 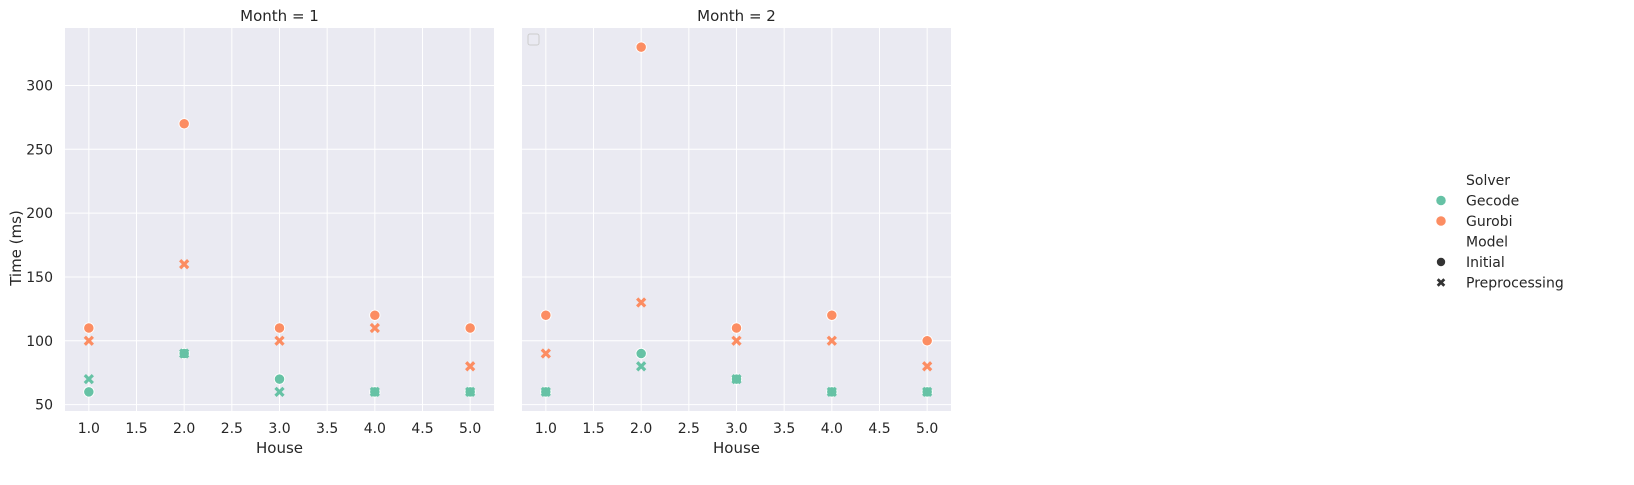 What do you see at coordinates (16, 248) in the screenshot?
I see `y-axis-label: Time (ms)` at bounding box center [16, 248].